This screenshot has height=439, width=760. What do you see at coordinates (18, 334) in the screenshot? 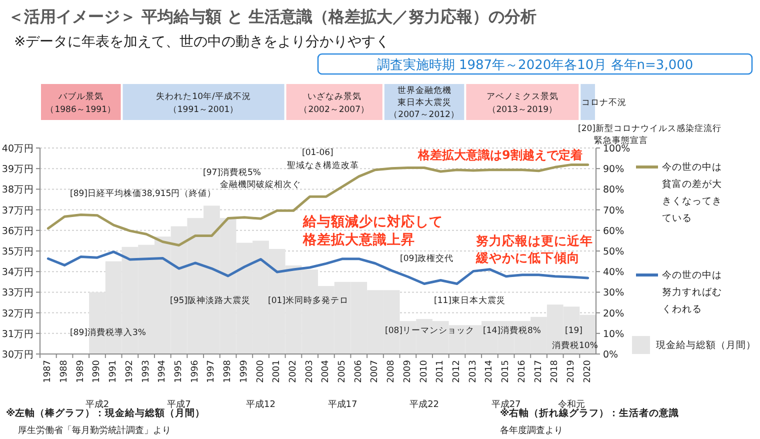
I see `y-tick-label: 31万円` at bounding box center [18, 334].